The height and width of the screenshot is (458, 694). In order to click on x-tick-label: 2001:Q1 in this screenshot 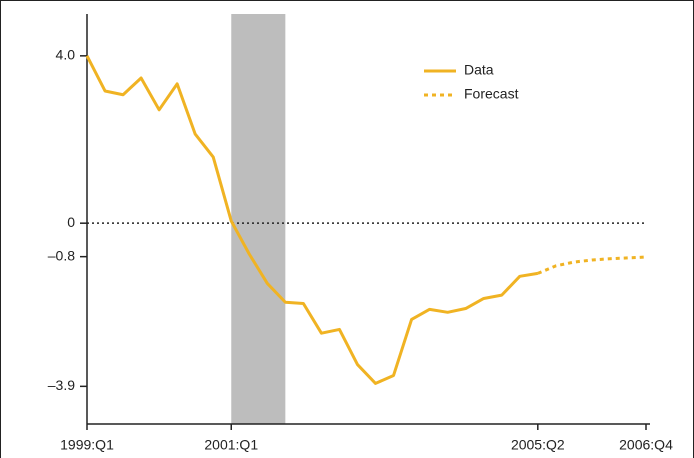, I will do `click(231, 445)`.